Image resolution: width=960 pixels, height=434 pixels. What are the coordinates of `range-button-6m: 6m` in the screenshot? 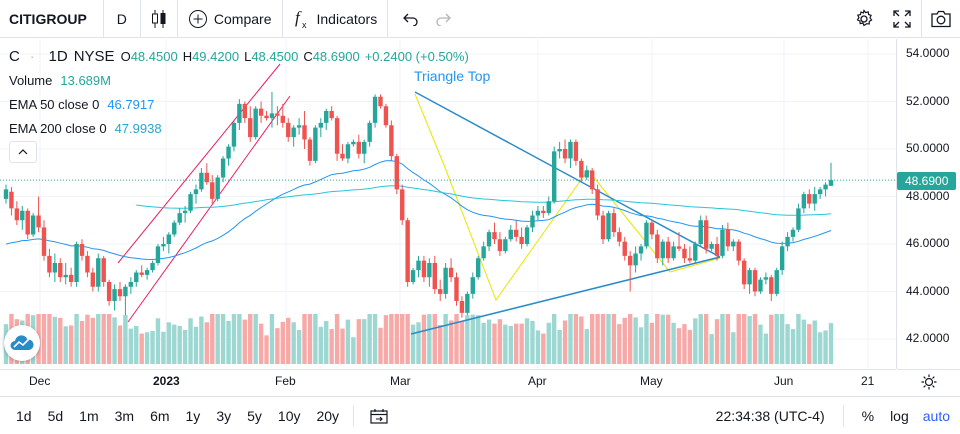 It's located at (160, 415).